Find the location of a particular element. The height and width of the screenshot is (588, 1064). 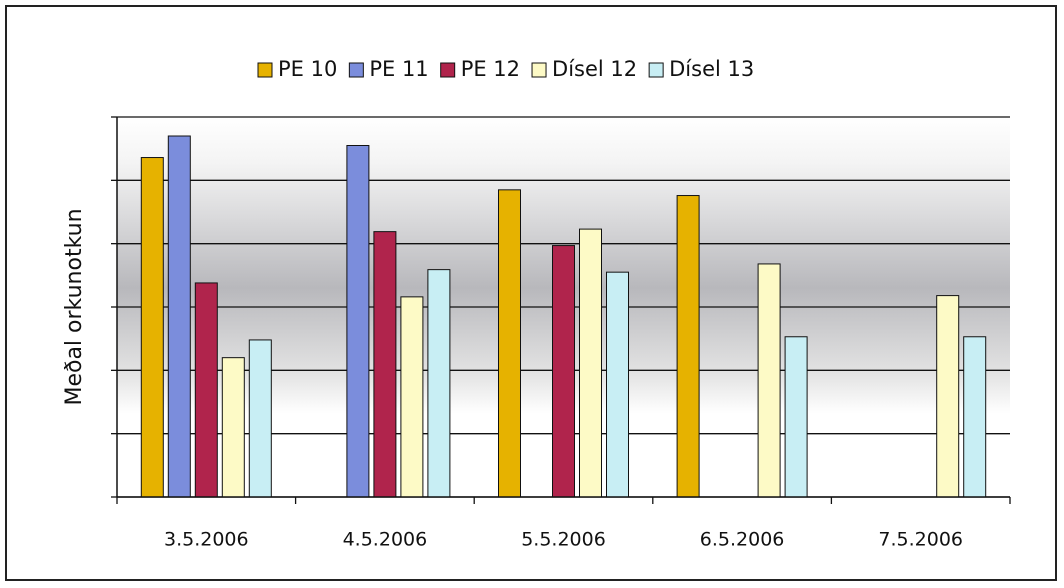

x-tick-label: 3.5.2006 is located at coordinates (206, 540).